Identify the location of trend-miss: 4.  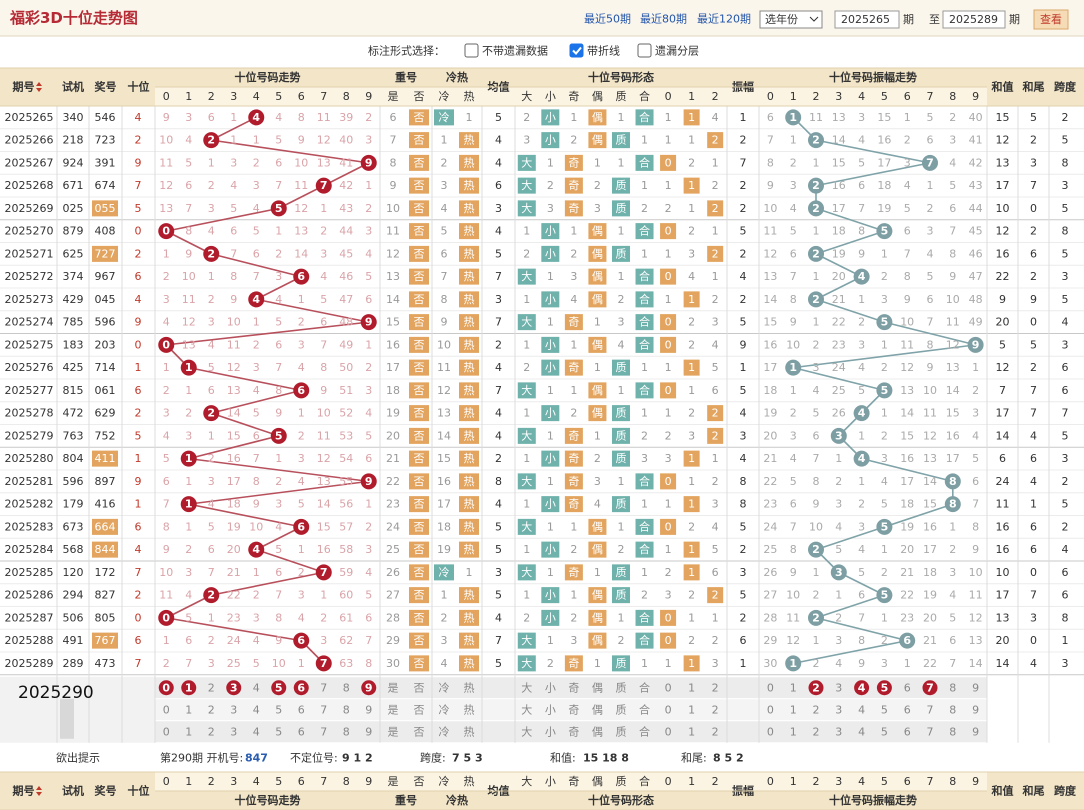
(301, 367).